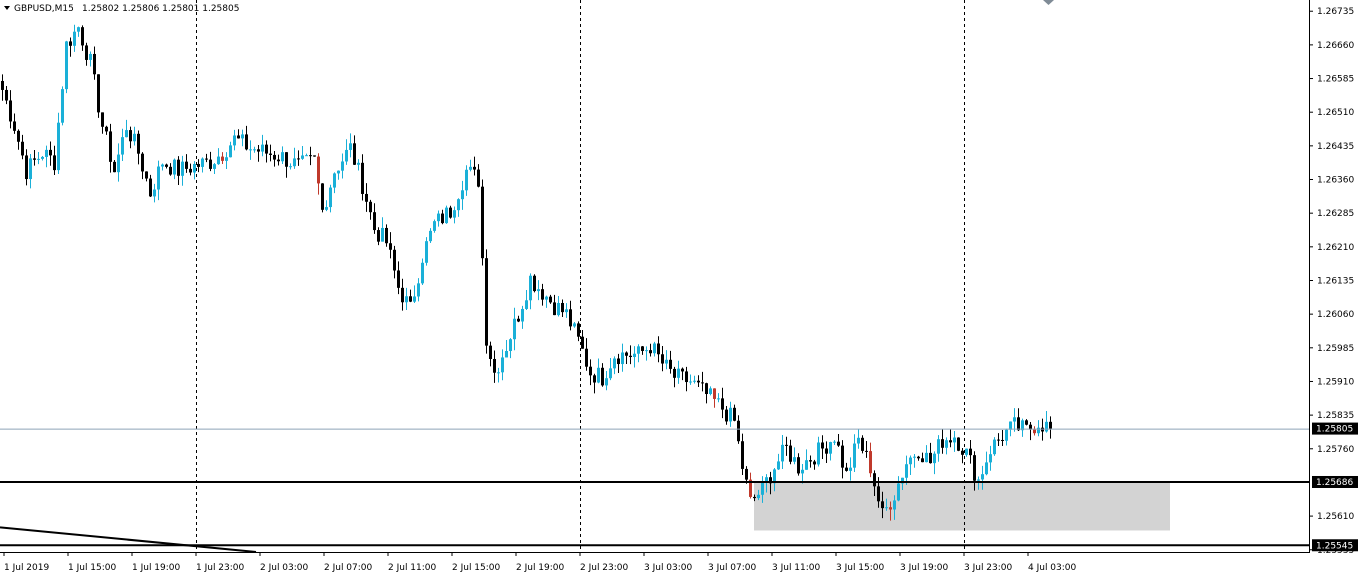 The width and height of the screenshot is (1358, 577). I want to click on ohlc-readout: 1.25802 1.25806 1.25801 1.25805, so click(160, 9).